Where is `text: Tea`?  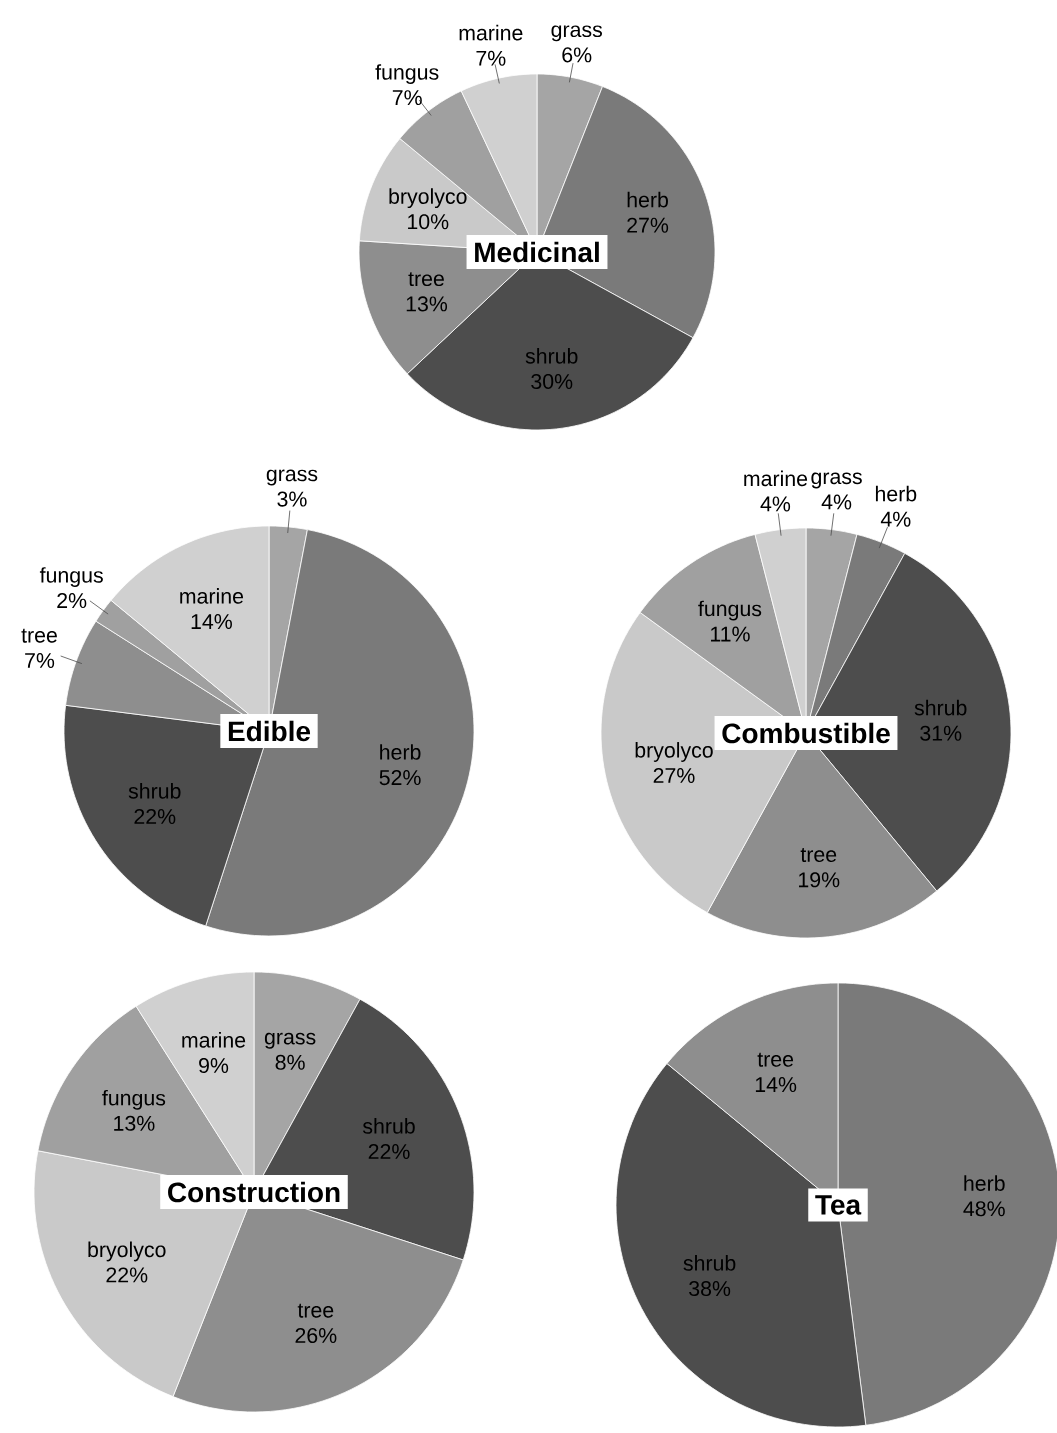 text: Tea is located at coordinates (838, 1205).